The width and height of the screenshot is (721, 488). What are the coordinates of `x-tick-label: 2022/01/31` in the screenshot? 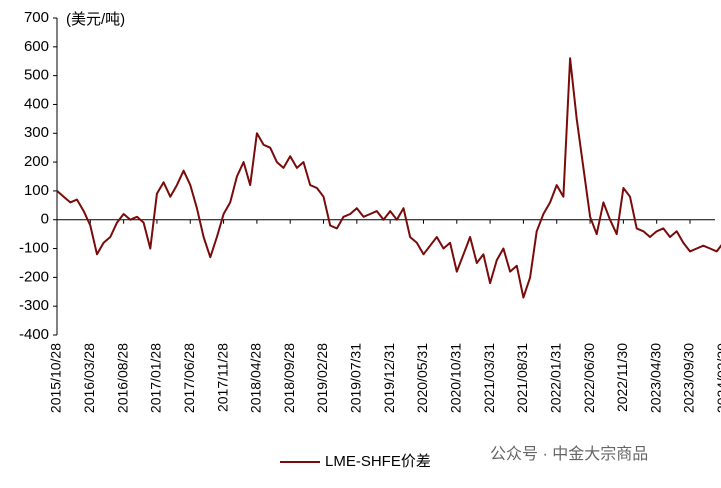 It's located at (555, 378).